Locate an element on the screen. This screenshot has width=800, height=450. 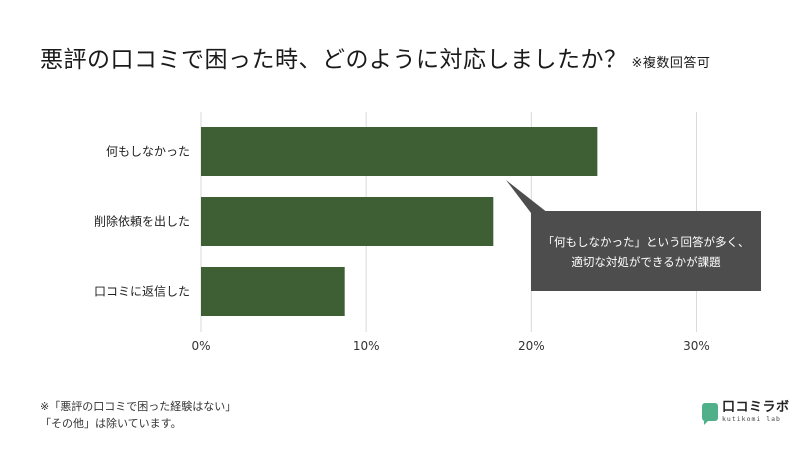
logo-main-text: 口コミラボ is located at coordinates (756, 407).